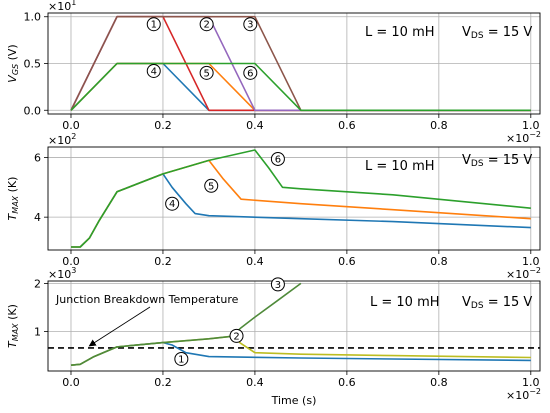  I want to click on breakdown-arrow, so click(119, 326).